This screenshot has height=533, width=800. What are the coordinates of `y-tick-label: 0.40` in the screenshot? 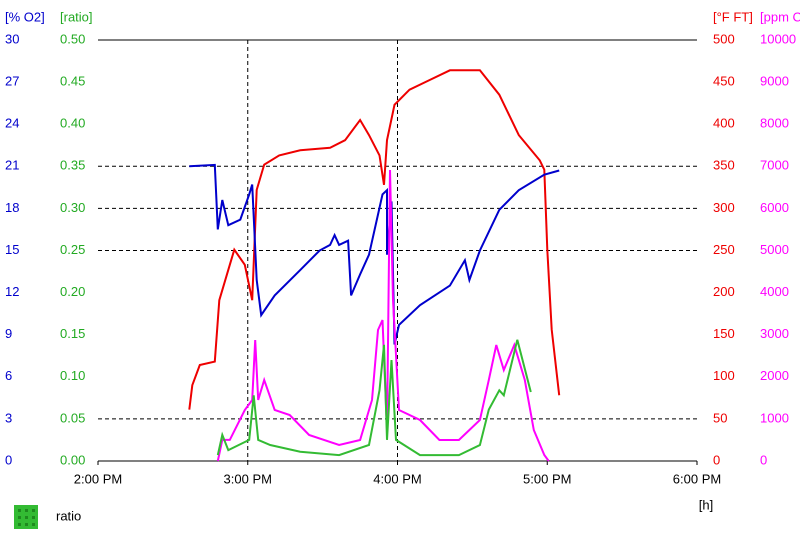 It's located at (72, 123).